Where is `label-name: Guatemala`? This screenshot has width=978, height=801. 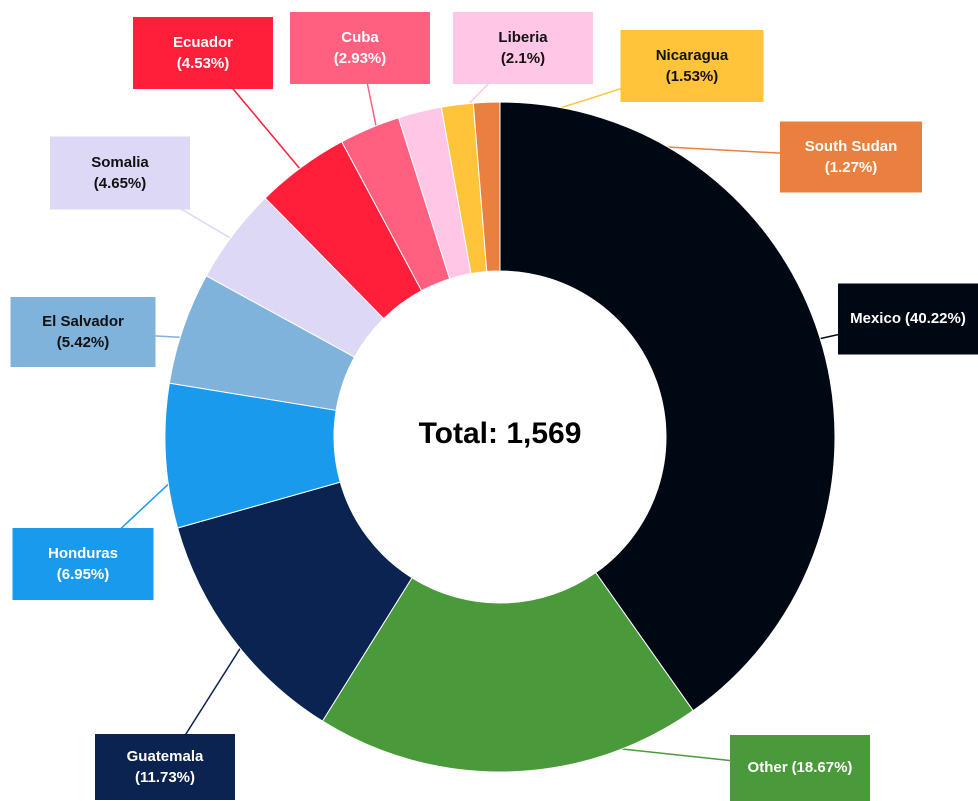 label-name: Guatemala is located at coordinates (165, 756).